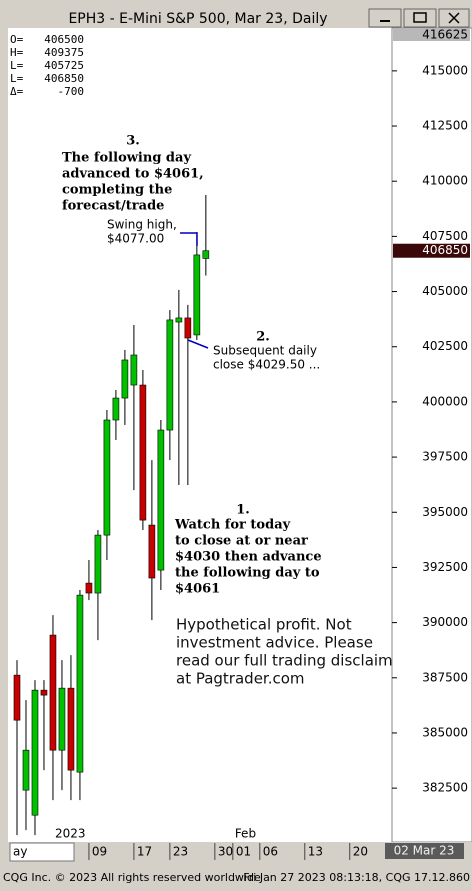 The image size is (472, 891). I want to click on info-label: H=, so click(17, 52).